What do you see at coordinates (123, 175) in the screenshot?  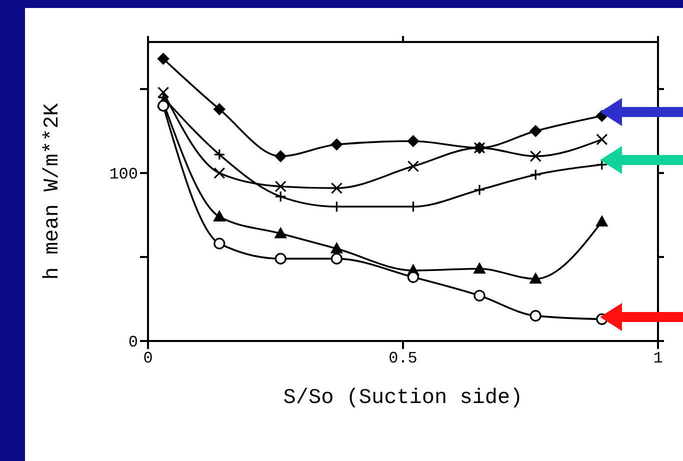 I see `y-tick-label: 100` at bounding box center [123, 175].